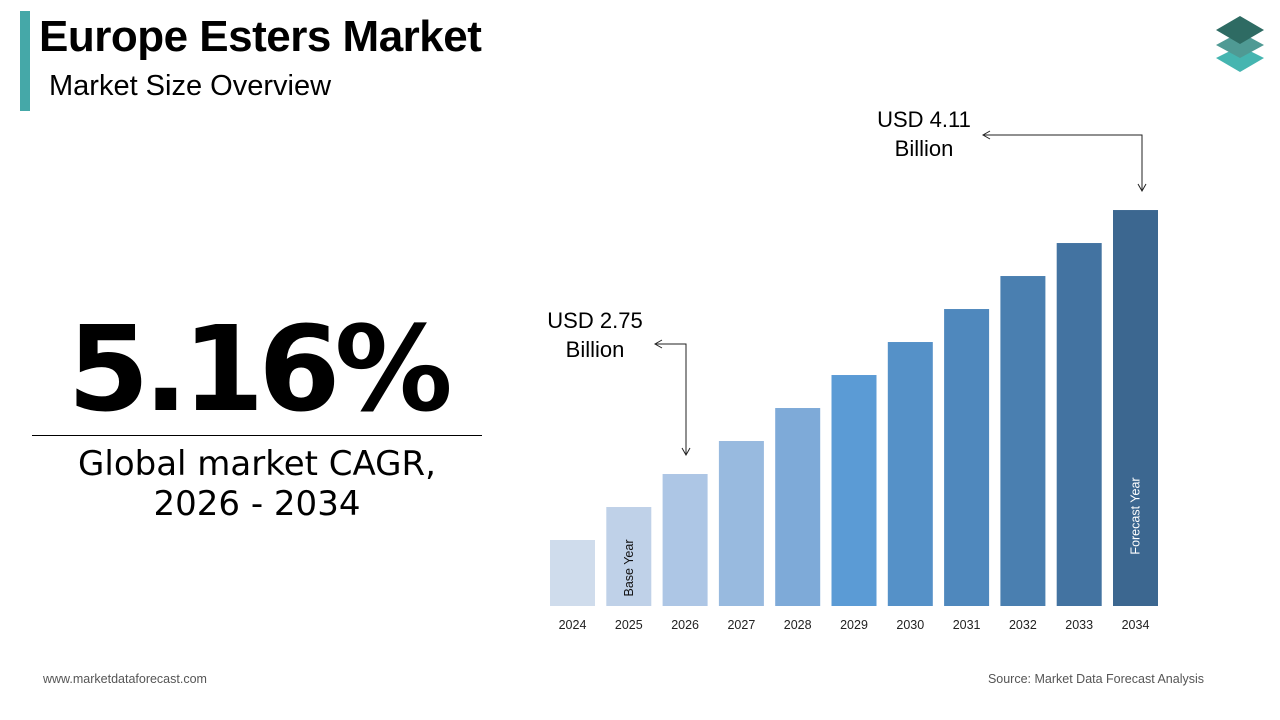 The height and width of the screenshot is (720, 1280). Describe the element at coordinates (924, 134) in the screenshot. I see `annotation-2034: USD 4.11 Billion` at that location.